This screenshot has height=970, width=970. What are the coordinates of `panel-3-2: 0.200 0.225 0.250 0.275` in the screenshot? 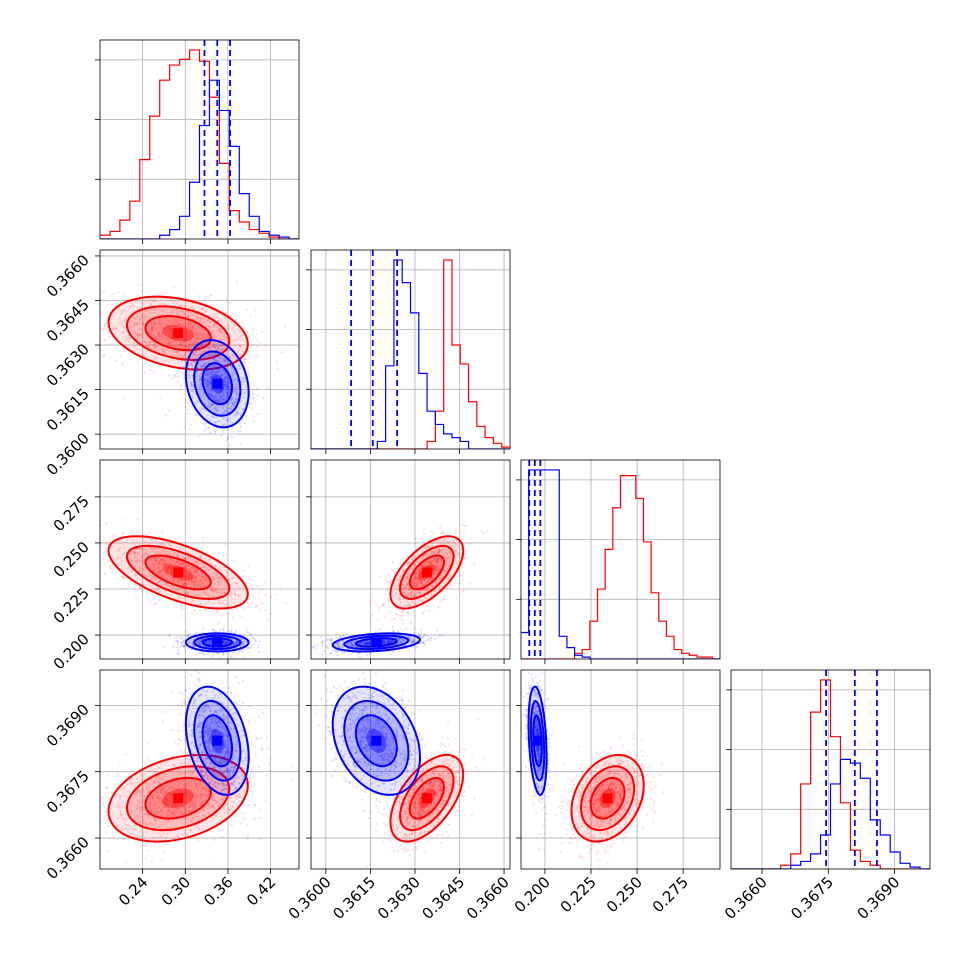 It's located at (616, 792).